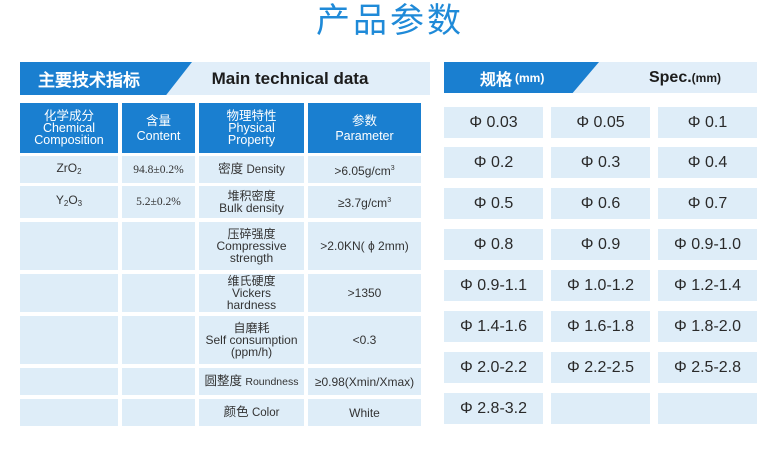 The height and width of the screenshot is (455, 780). Describe the element at coordinates (251, 340) in the screenshot. I see `property-cell: 自磨耗 Self consumption (ppm/h)` at that location.